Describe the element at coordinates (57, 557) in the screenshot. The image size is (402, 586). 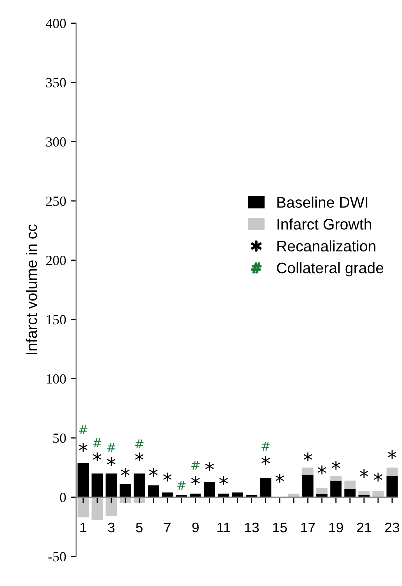
I see `y-tick-label: -50` at that location.